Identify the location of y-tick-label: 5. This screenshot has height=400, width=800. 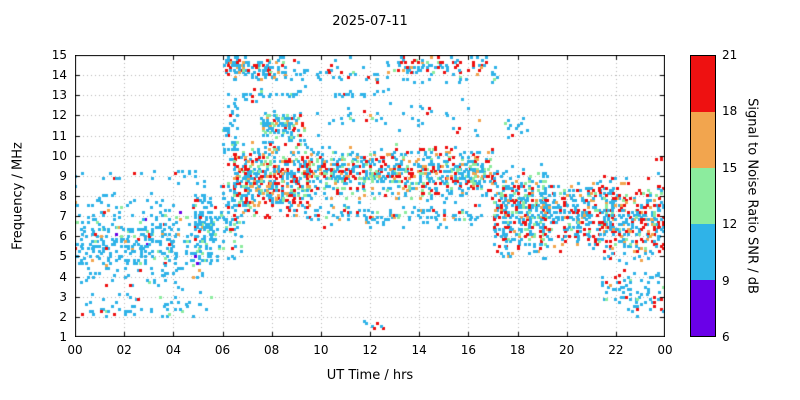
(63, 256).